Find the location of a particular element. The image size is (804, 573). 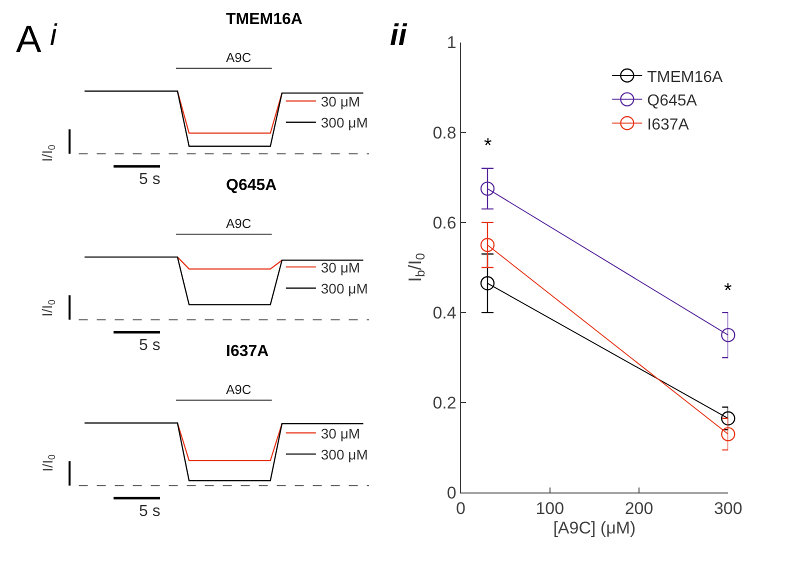

legend-label: Q645A is located at coordinates (672, 101).